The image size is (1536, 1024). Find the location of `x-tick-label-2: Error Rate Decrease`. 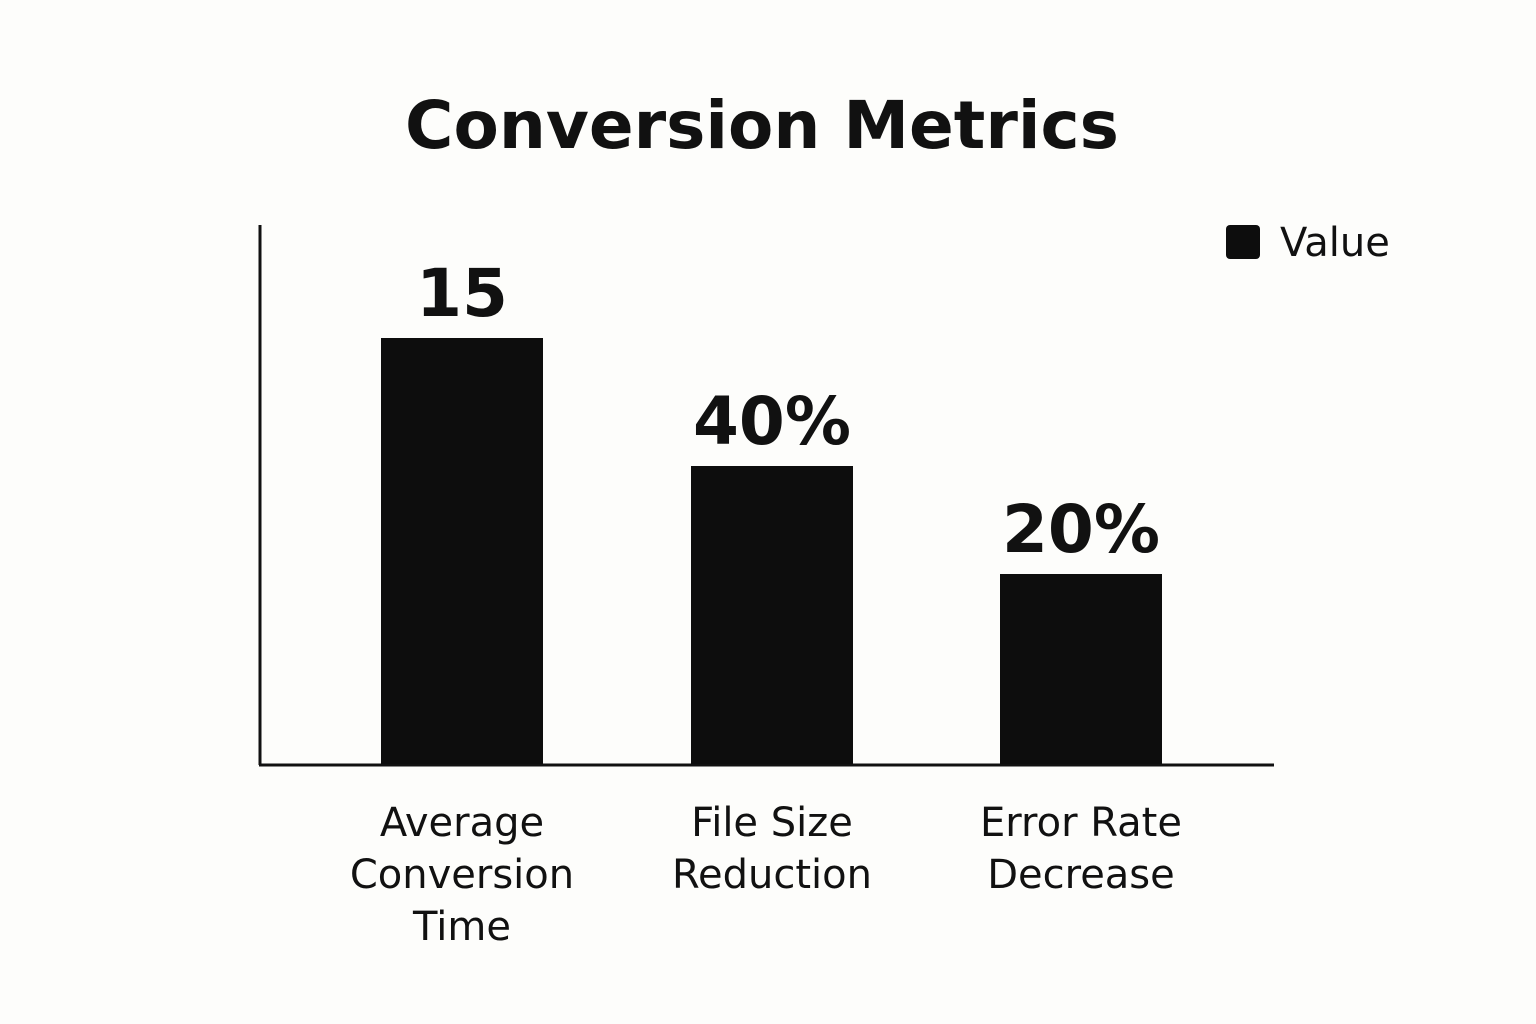

x-tick-label-2: Error Rate Decrease is located at coordinates (1081, 849).